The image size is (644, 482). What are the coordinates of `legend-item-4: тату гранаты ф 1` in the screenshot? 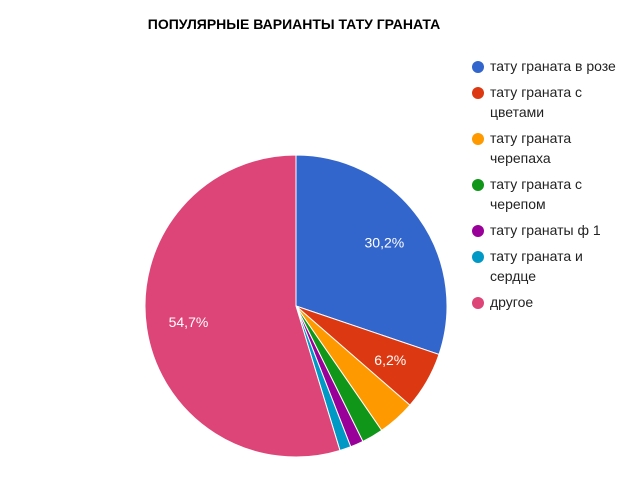 It's located at (552, 230).